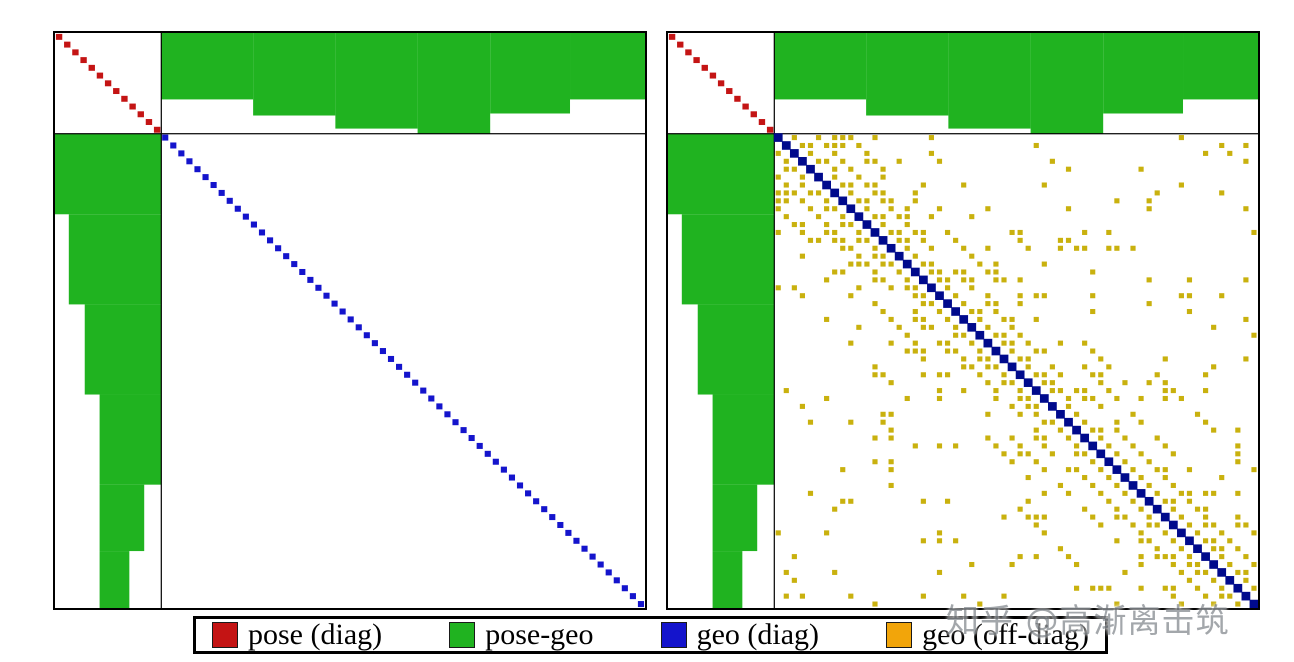 This screenshot has height=662, width=1294. I want to click on legend-item-geo-offdiag: geo (off-diag), so click(987, 635).